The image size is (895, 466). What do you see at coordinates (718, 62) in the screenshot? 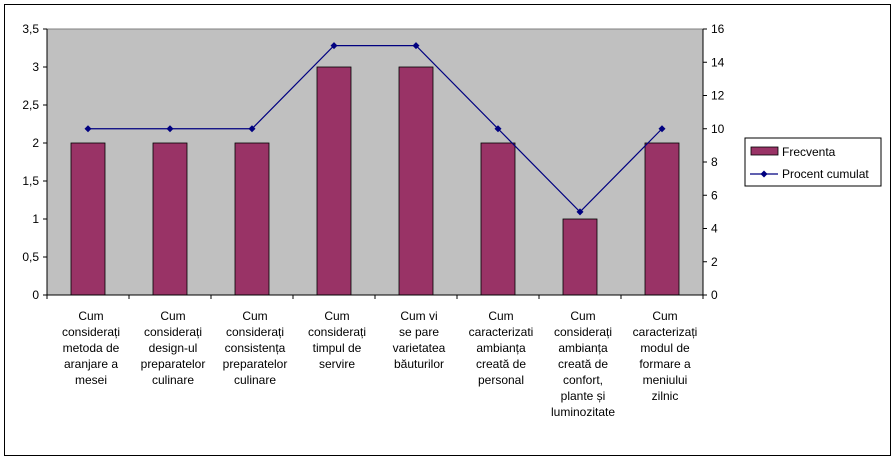
I see `right-tick-label: 14` at bounding box center [718, 62].